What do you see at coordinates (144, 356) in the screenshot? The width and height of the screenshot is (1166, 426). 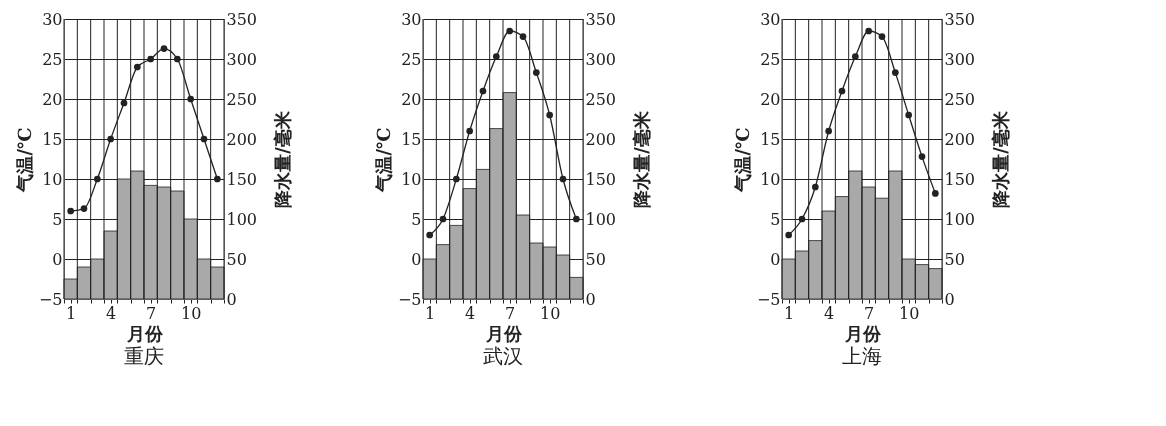 I see `text: 重庆` at bounding box center [144, 356].